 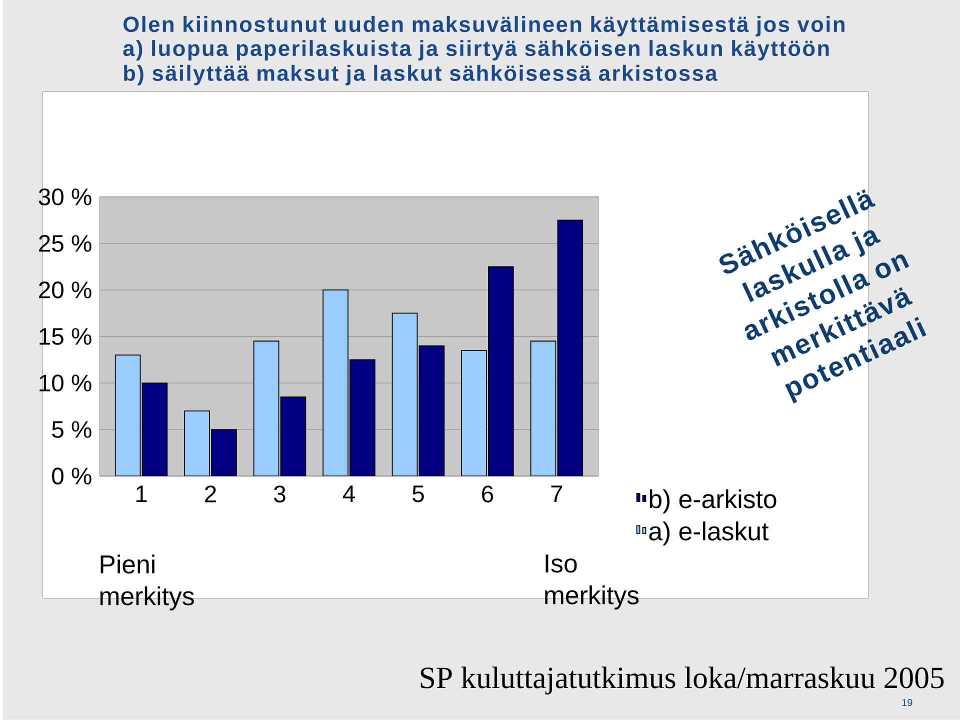 I want to click on y-tick-label: 25 %, so click(x=65, y=243).